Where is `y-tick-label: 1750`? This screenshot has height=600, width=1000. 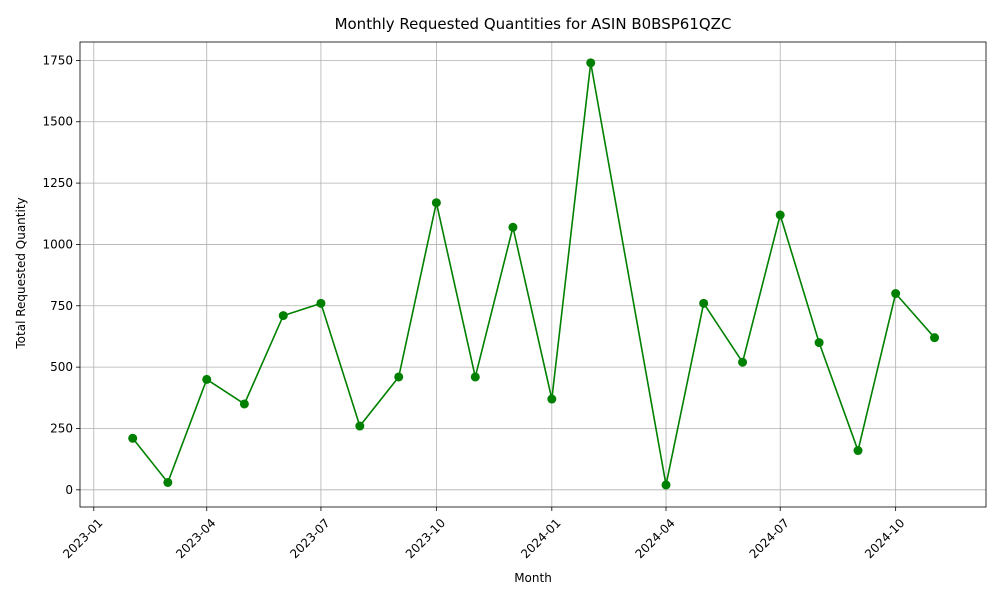 y-tick-label: 1750 is located at coordinates (57, 60).